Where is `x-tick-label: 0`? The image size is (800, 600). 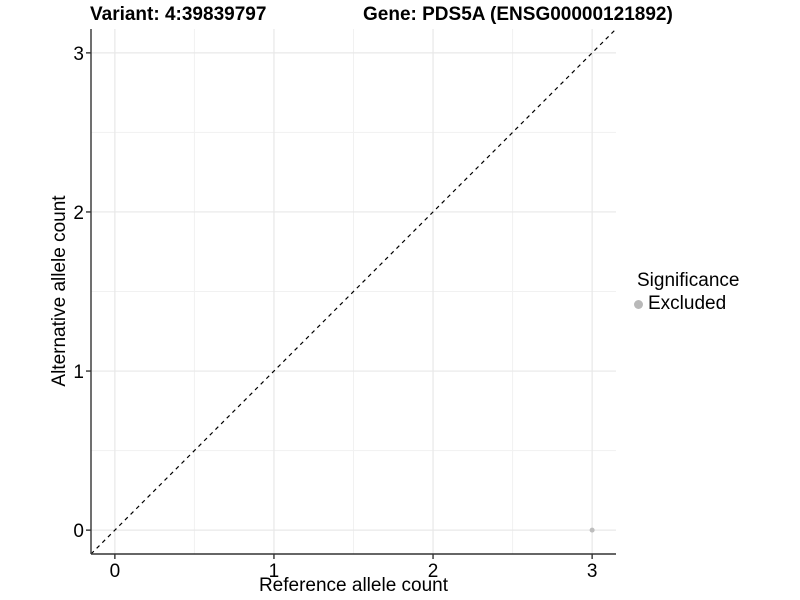 x-tick-label: 0 is located at coordinates (115, 571).